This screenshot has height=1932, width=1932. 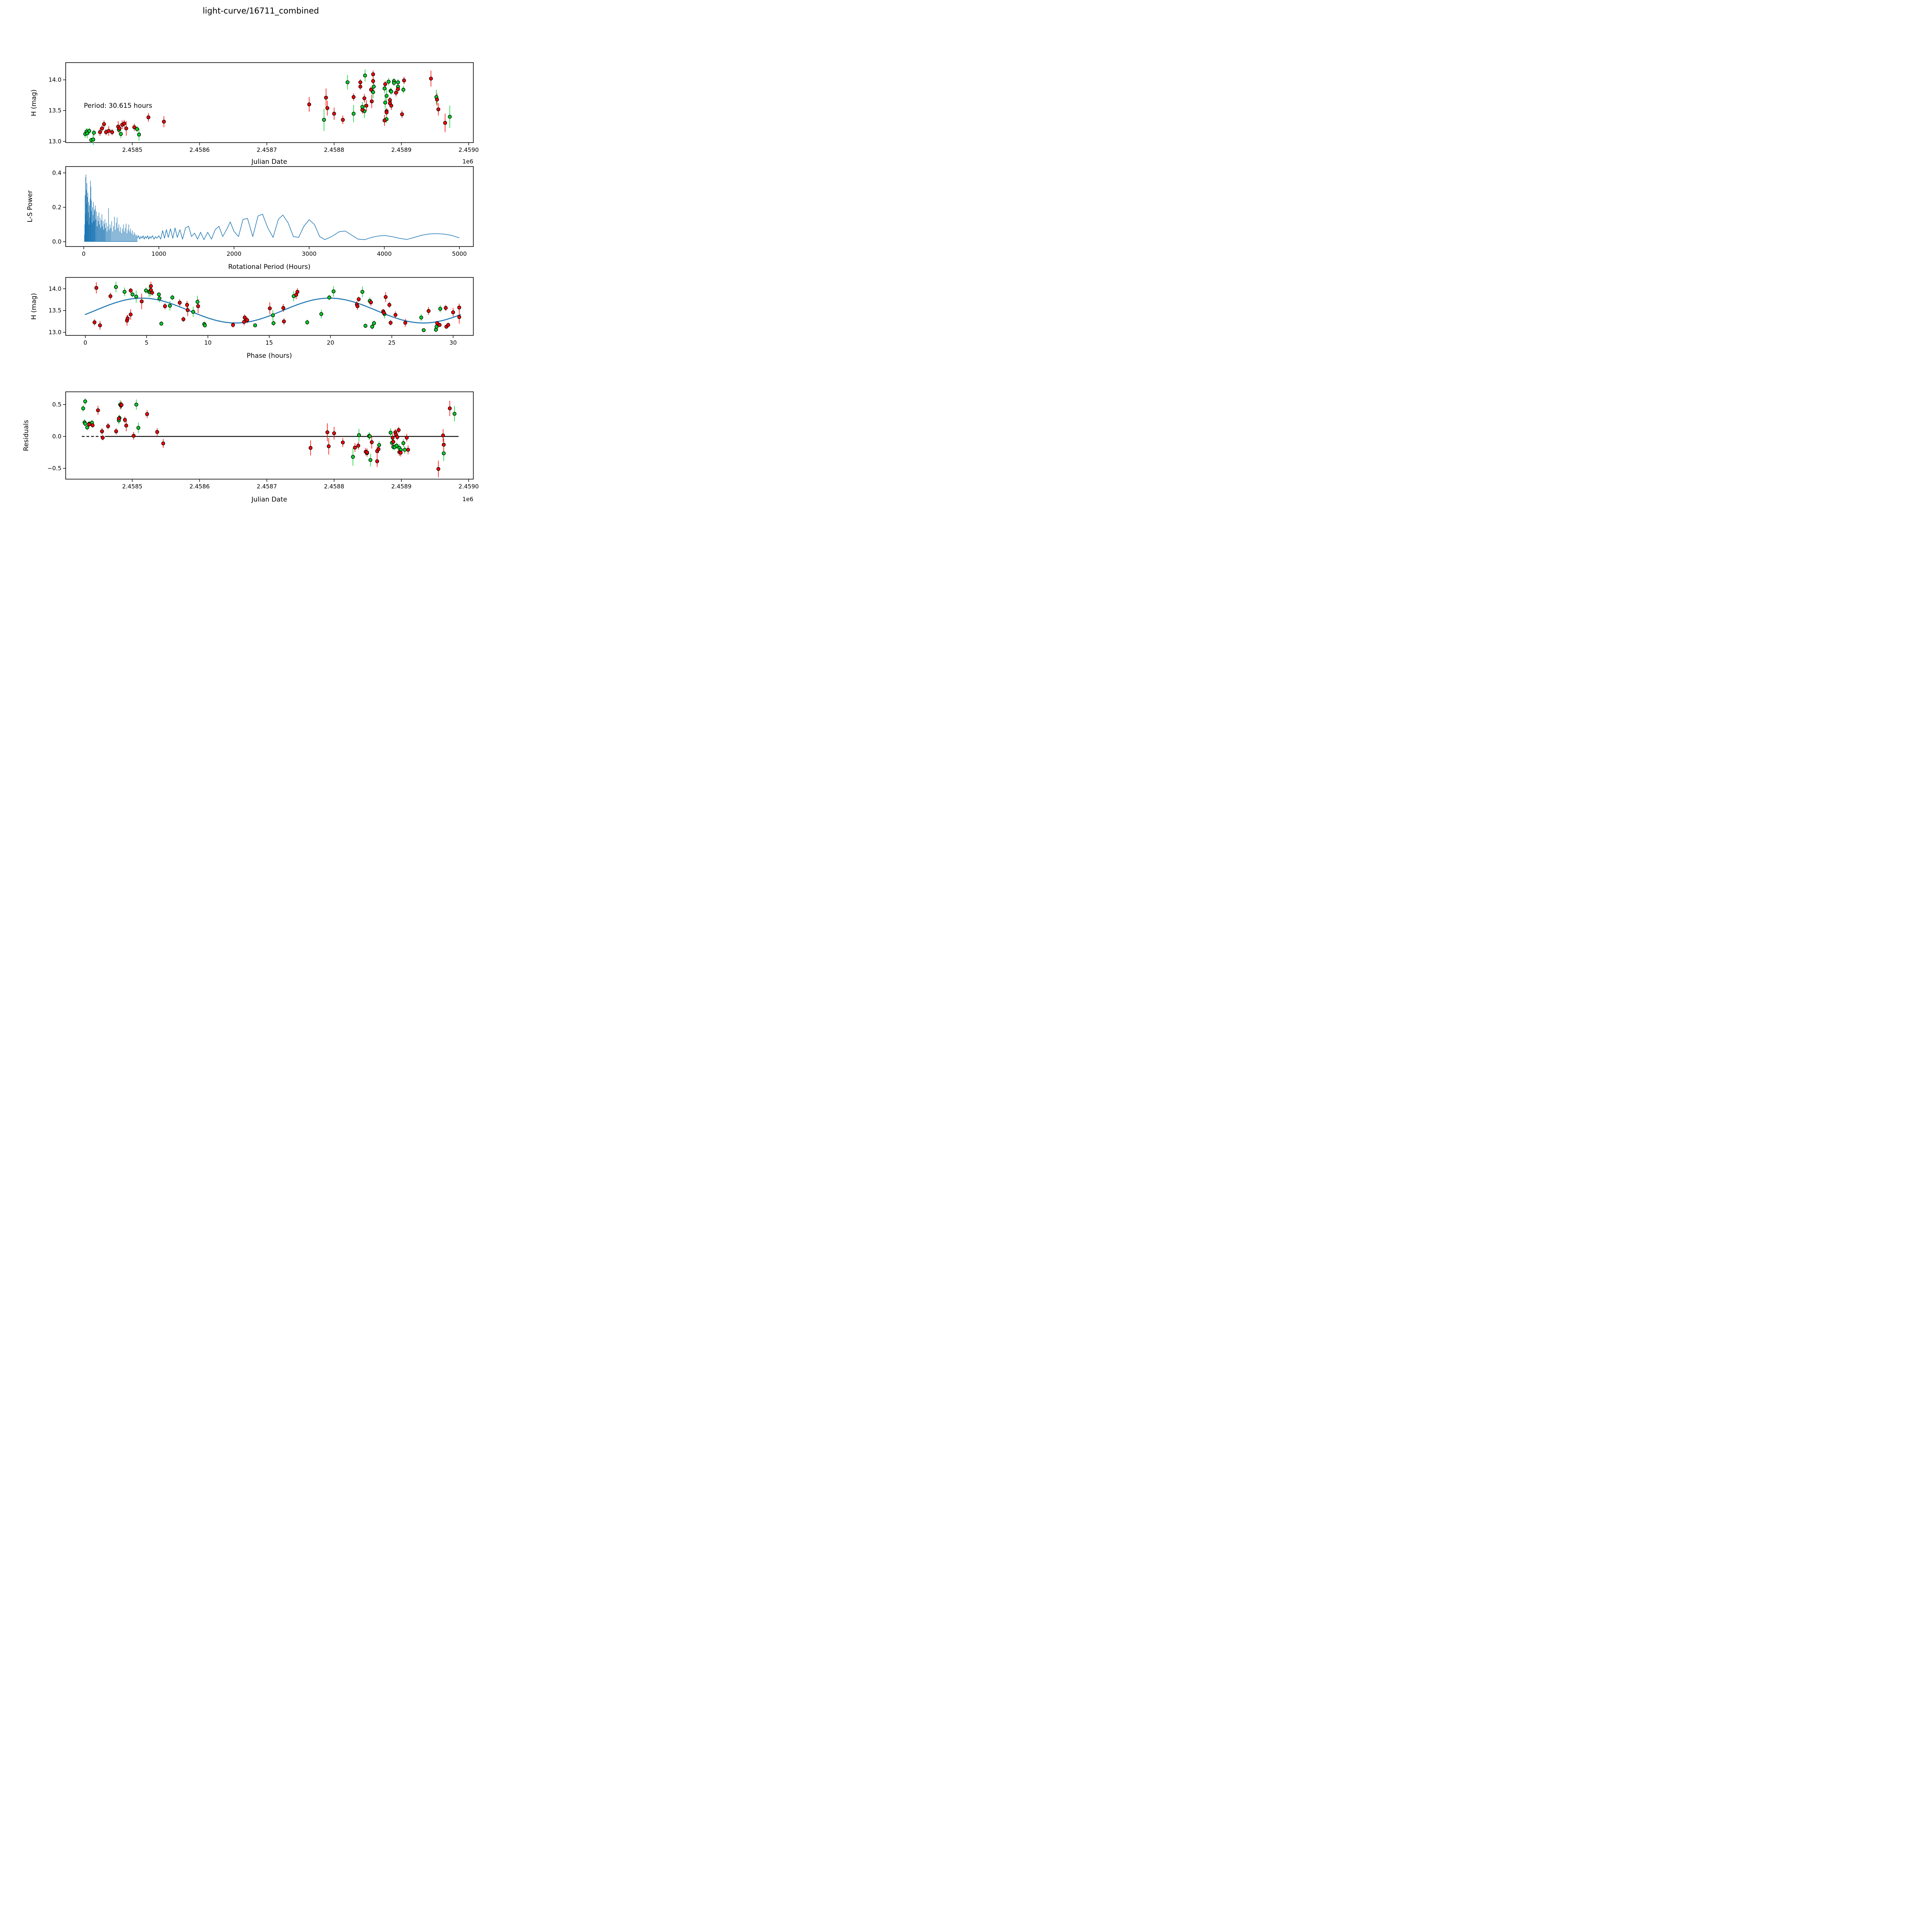 What do you see at coordinates (269, 267) in the screenshot?
I see `axis-label-rotational-period: Rotational Period (Hours)` at bounding box center [269, 267].